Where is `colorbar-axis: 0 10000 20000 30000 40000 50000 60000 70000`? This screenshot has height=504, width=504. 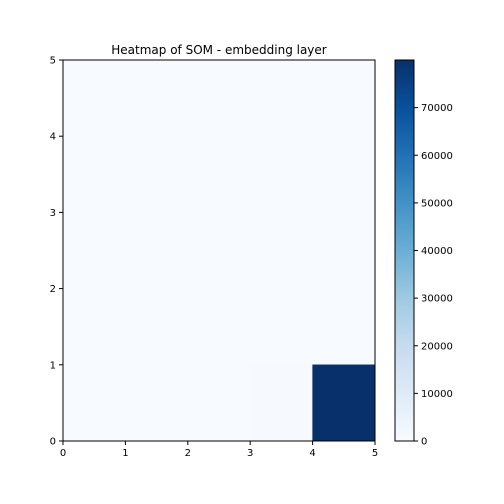 colorbar-axis: 0 10000 20000 30000 40000 50000 60000 70000 is located at coordinates (433, 275).